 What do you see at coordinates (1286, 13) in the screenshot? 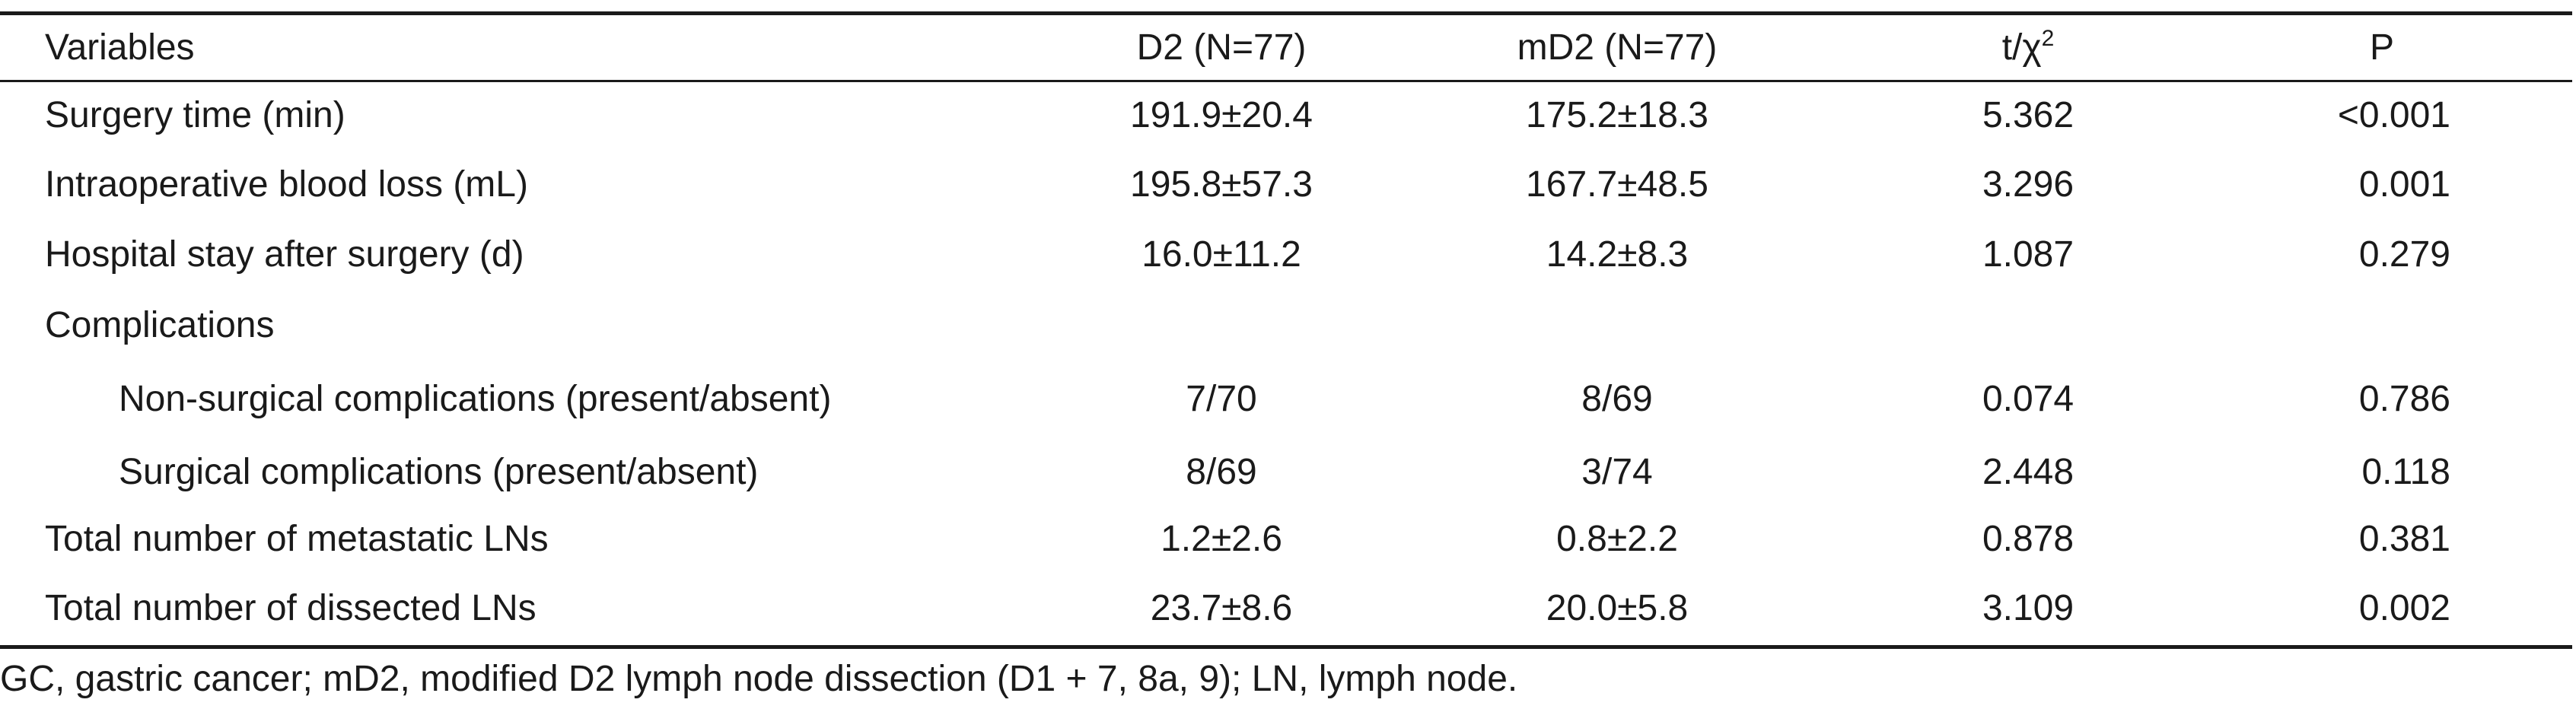
I see `table-top-rule` at bounding box center [1286, 13].